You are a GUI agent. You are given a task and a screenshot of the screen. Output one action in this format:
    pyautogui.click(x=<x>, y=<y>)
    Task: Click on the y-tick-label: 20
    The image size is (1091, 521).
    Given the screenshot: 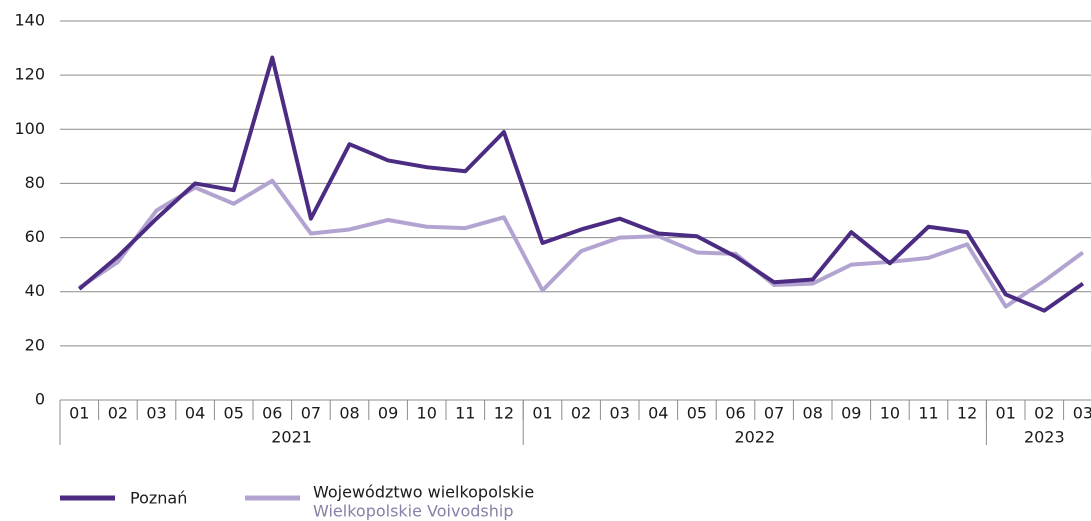 What is the action you would take?
    pyautogui.click(x=35, y=344)
    